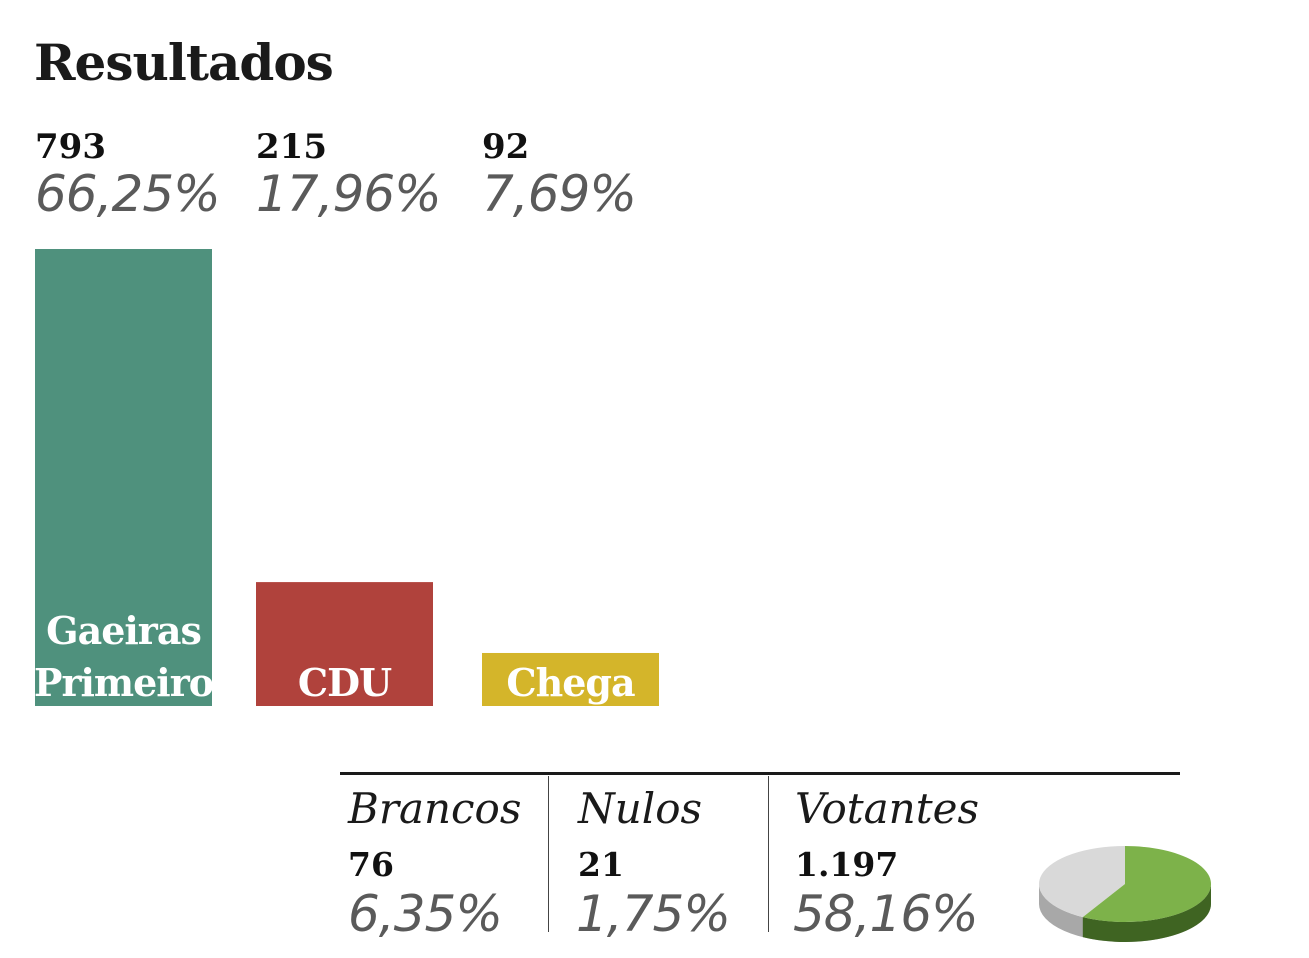 Image resolution: width=1309 pixels, height=958 pixels. Describe the element at coordinates (847, 864) in the screenshot. I see `votantes-count: 1.197` at that location.